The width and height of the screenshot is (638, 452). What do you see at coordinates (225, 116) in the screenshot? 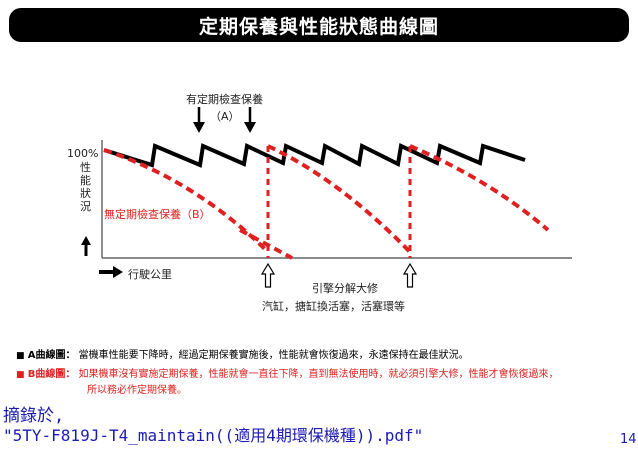
I see `series-a-tag: （A）` at bounding box center [225, 116].